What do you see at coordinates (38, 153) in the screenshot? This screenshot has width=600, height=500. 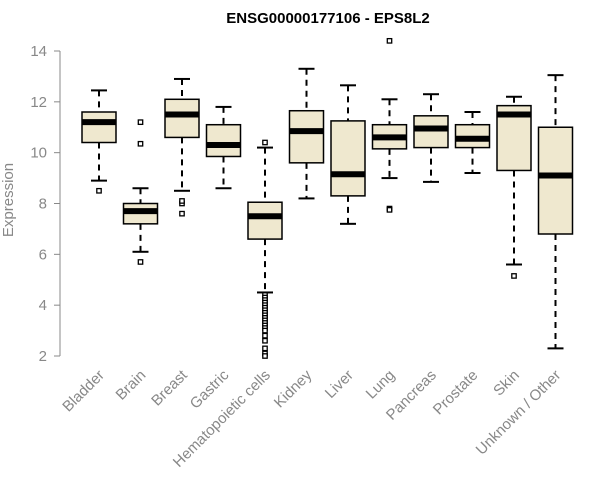 I see `y-tick-label: 10` at bounding box center [38, 153].